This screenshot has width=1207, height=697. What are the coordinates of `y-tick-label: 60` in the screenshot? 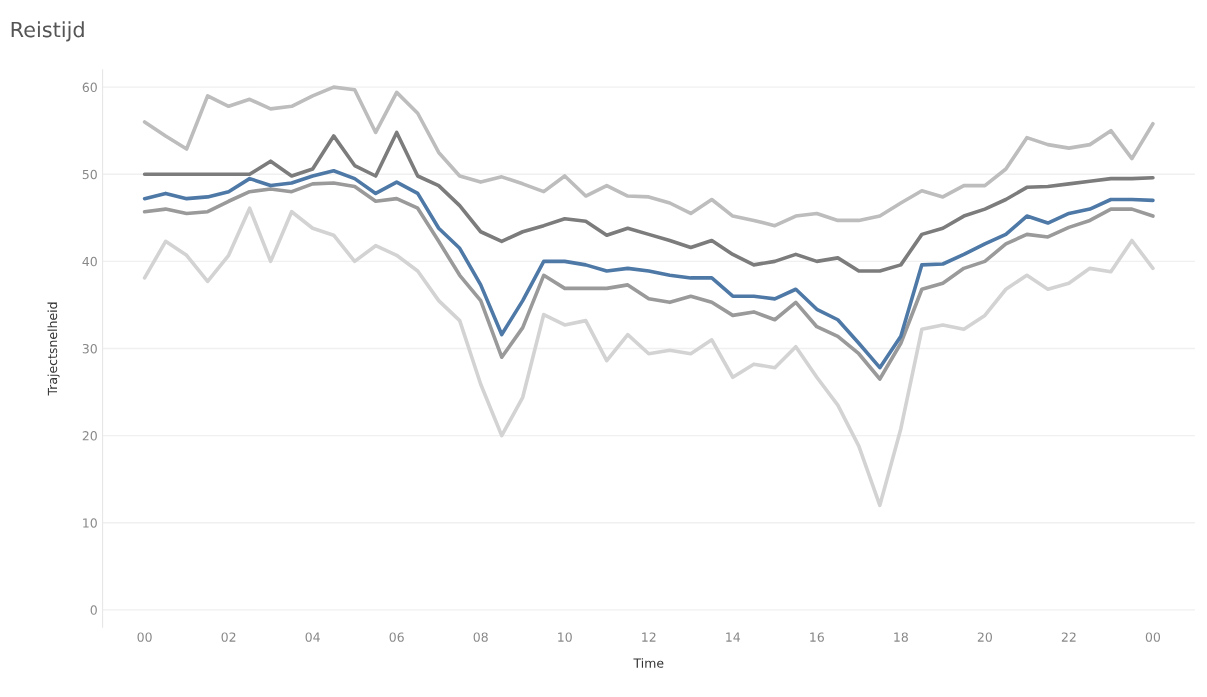 It's located at (89, 87).